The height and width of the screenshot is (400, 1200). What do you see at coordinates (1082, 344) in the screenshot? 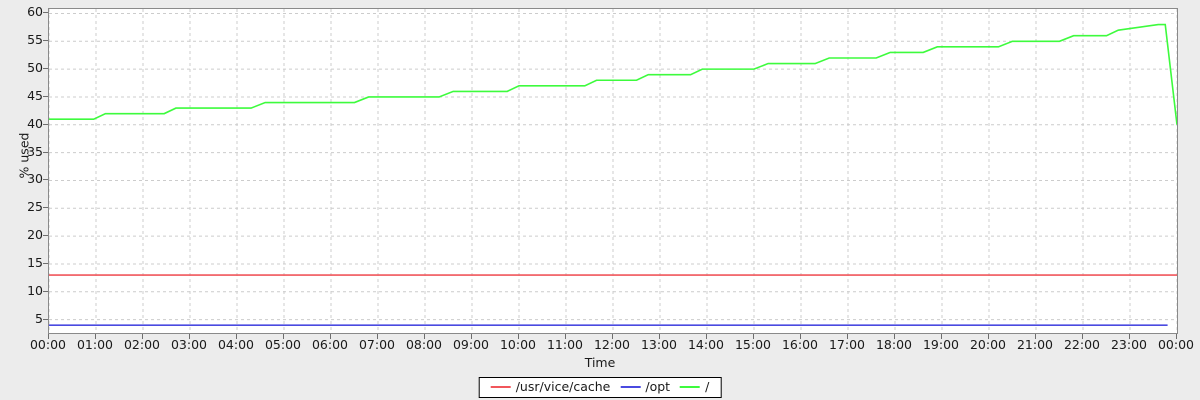
I see `x-tick-label: 22:00` at bounding box center [1082, 344].